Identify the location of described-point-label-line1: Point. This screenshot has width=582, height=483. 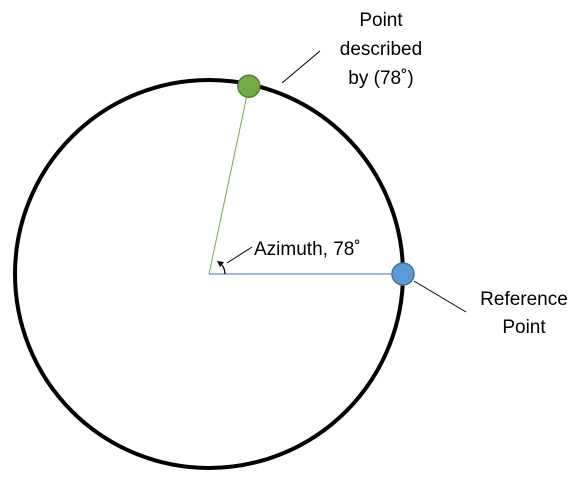
(381, 20).